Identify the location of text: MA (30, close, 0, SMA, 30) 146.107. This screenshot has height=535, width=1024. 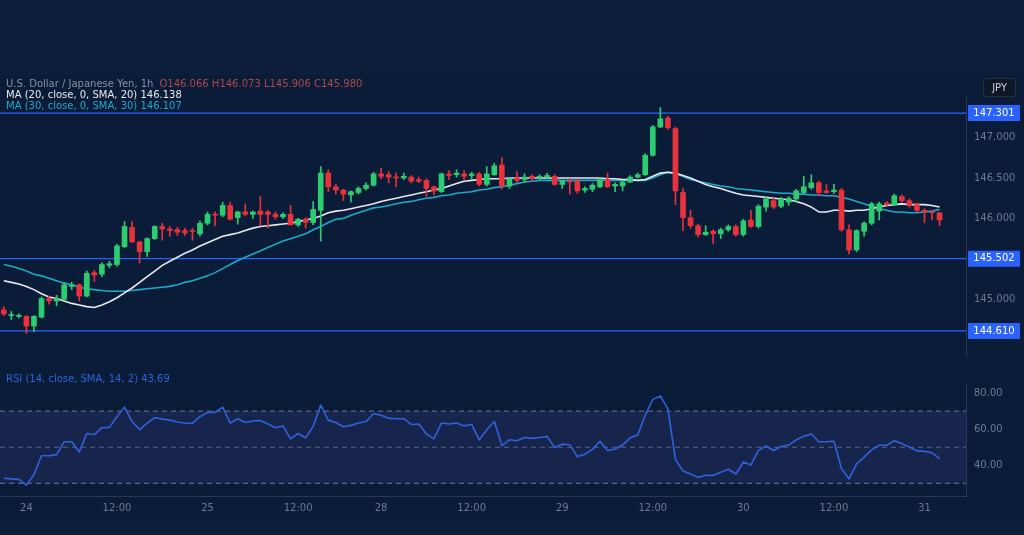
(94, 105).